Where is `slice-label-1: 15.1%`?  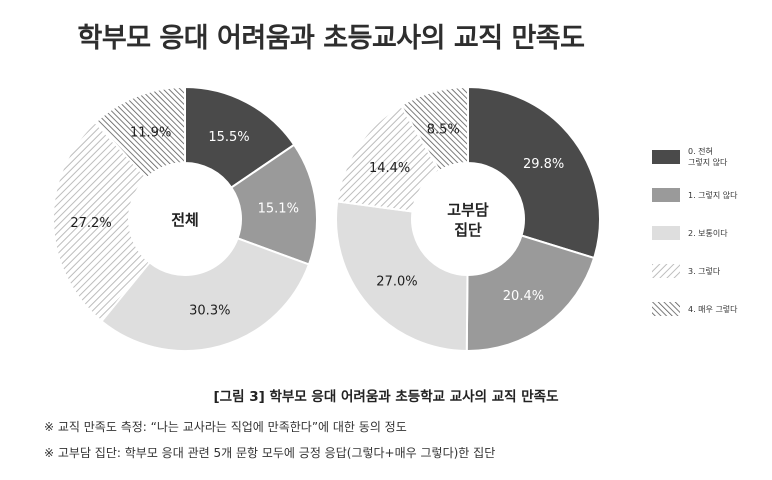 slice-label-1: 15.1% is located at coordinates (278, 209).